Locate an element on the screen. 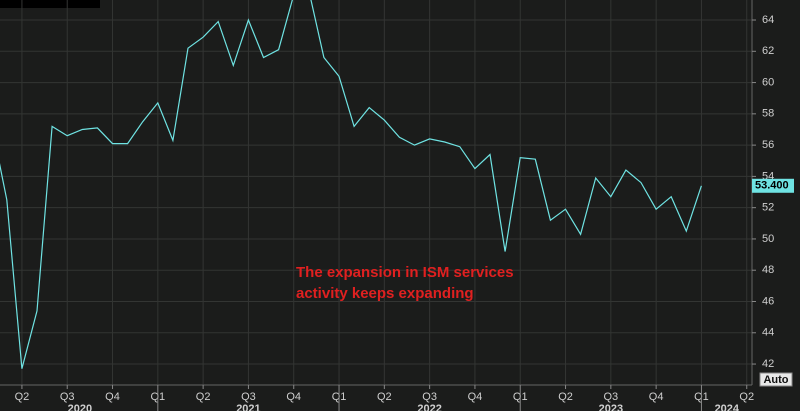 The width and height of the screenshot is (800, 411). last-value-box is located at coordinates (773, 185).